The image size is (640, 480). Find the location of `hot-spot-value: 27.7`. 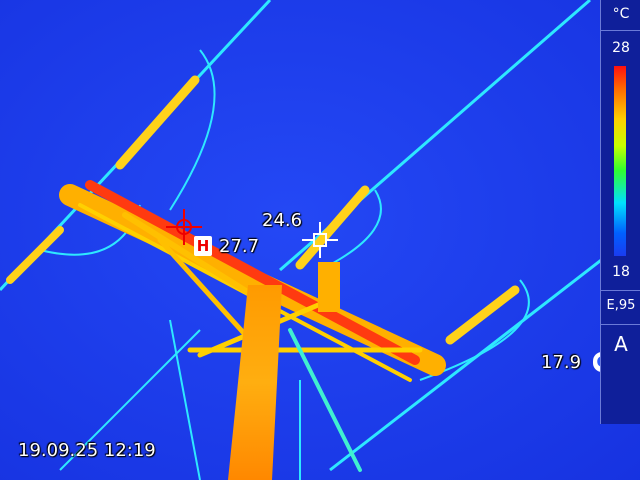

hot-spot-value: 27.7 is located at coordinates (239, 246).